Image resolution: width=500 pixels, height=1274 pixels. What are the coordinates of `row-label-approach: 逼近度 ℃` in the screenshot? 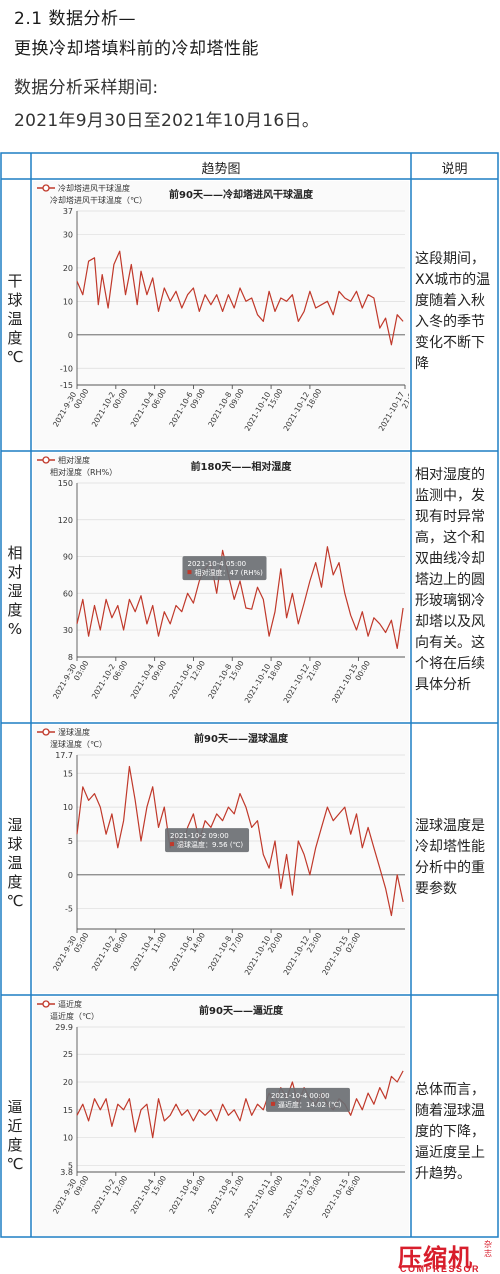 It's located at (15, 1135).